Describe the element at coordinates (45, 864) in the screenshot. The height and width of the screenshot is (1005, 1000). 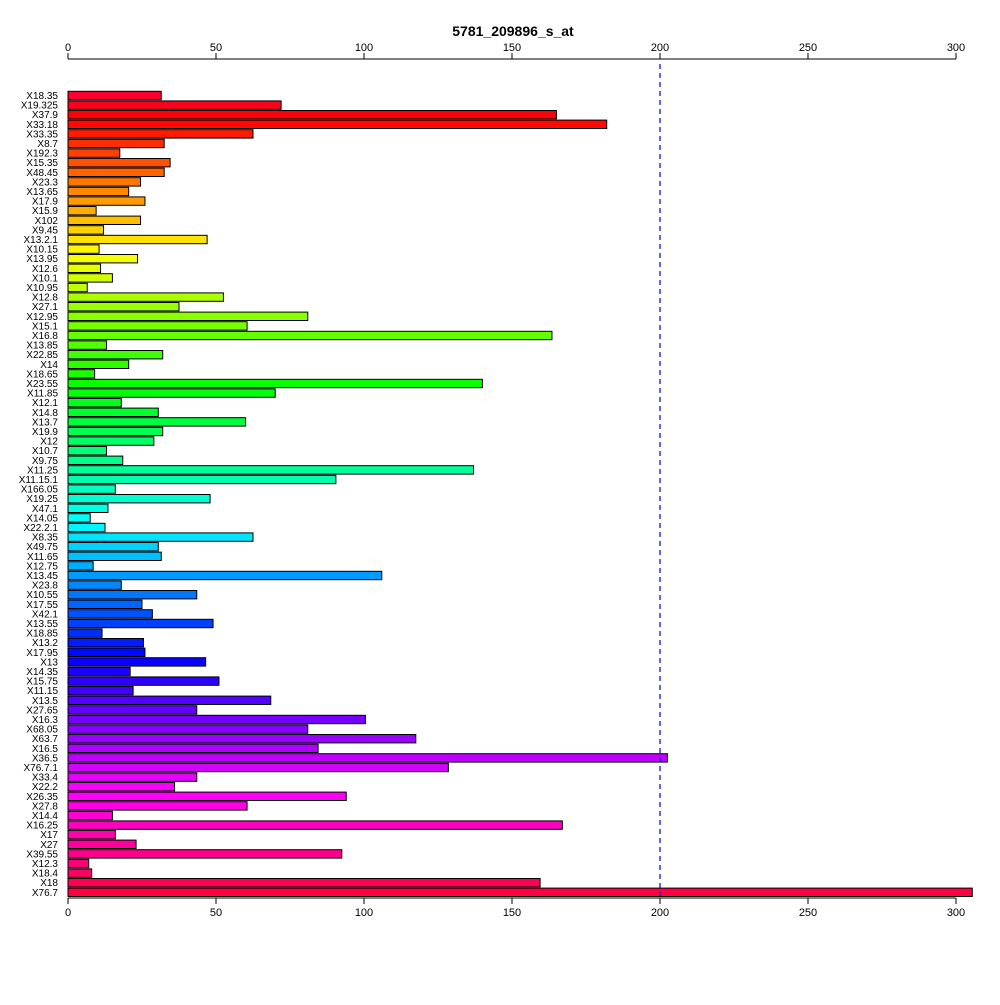
I see `category-label: X12.3` at that location.